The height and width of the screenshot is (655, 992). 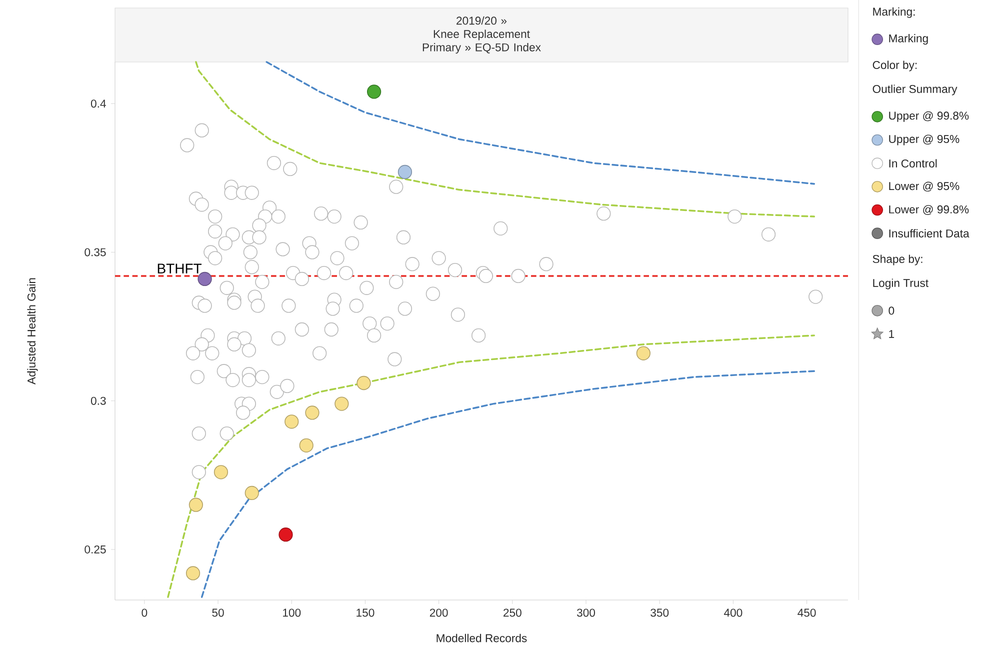 I want to click on y-tick-label: 0.35, so click(x=95, y=252).